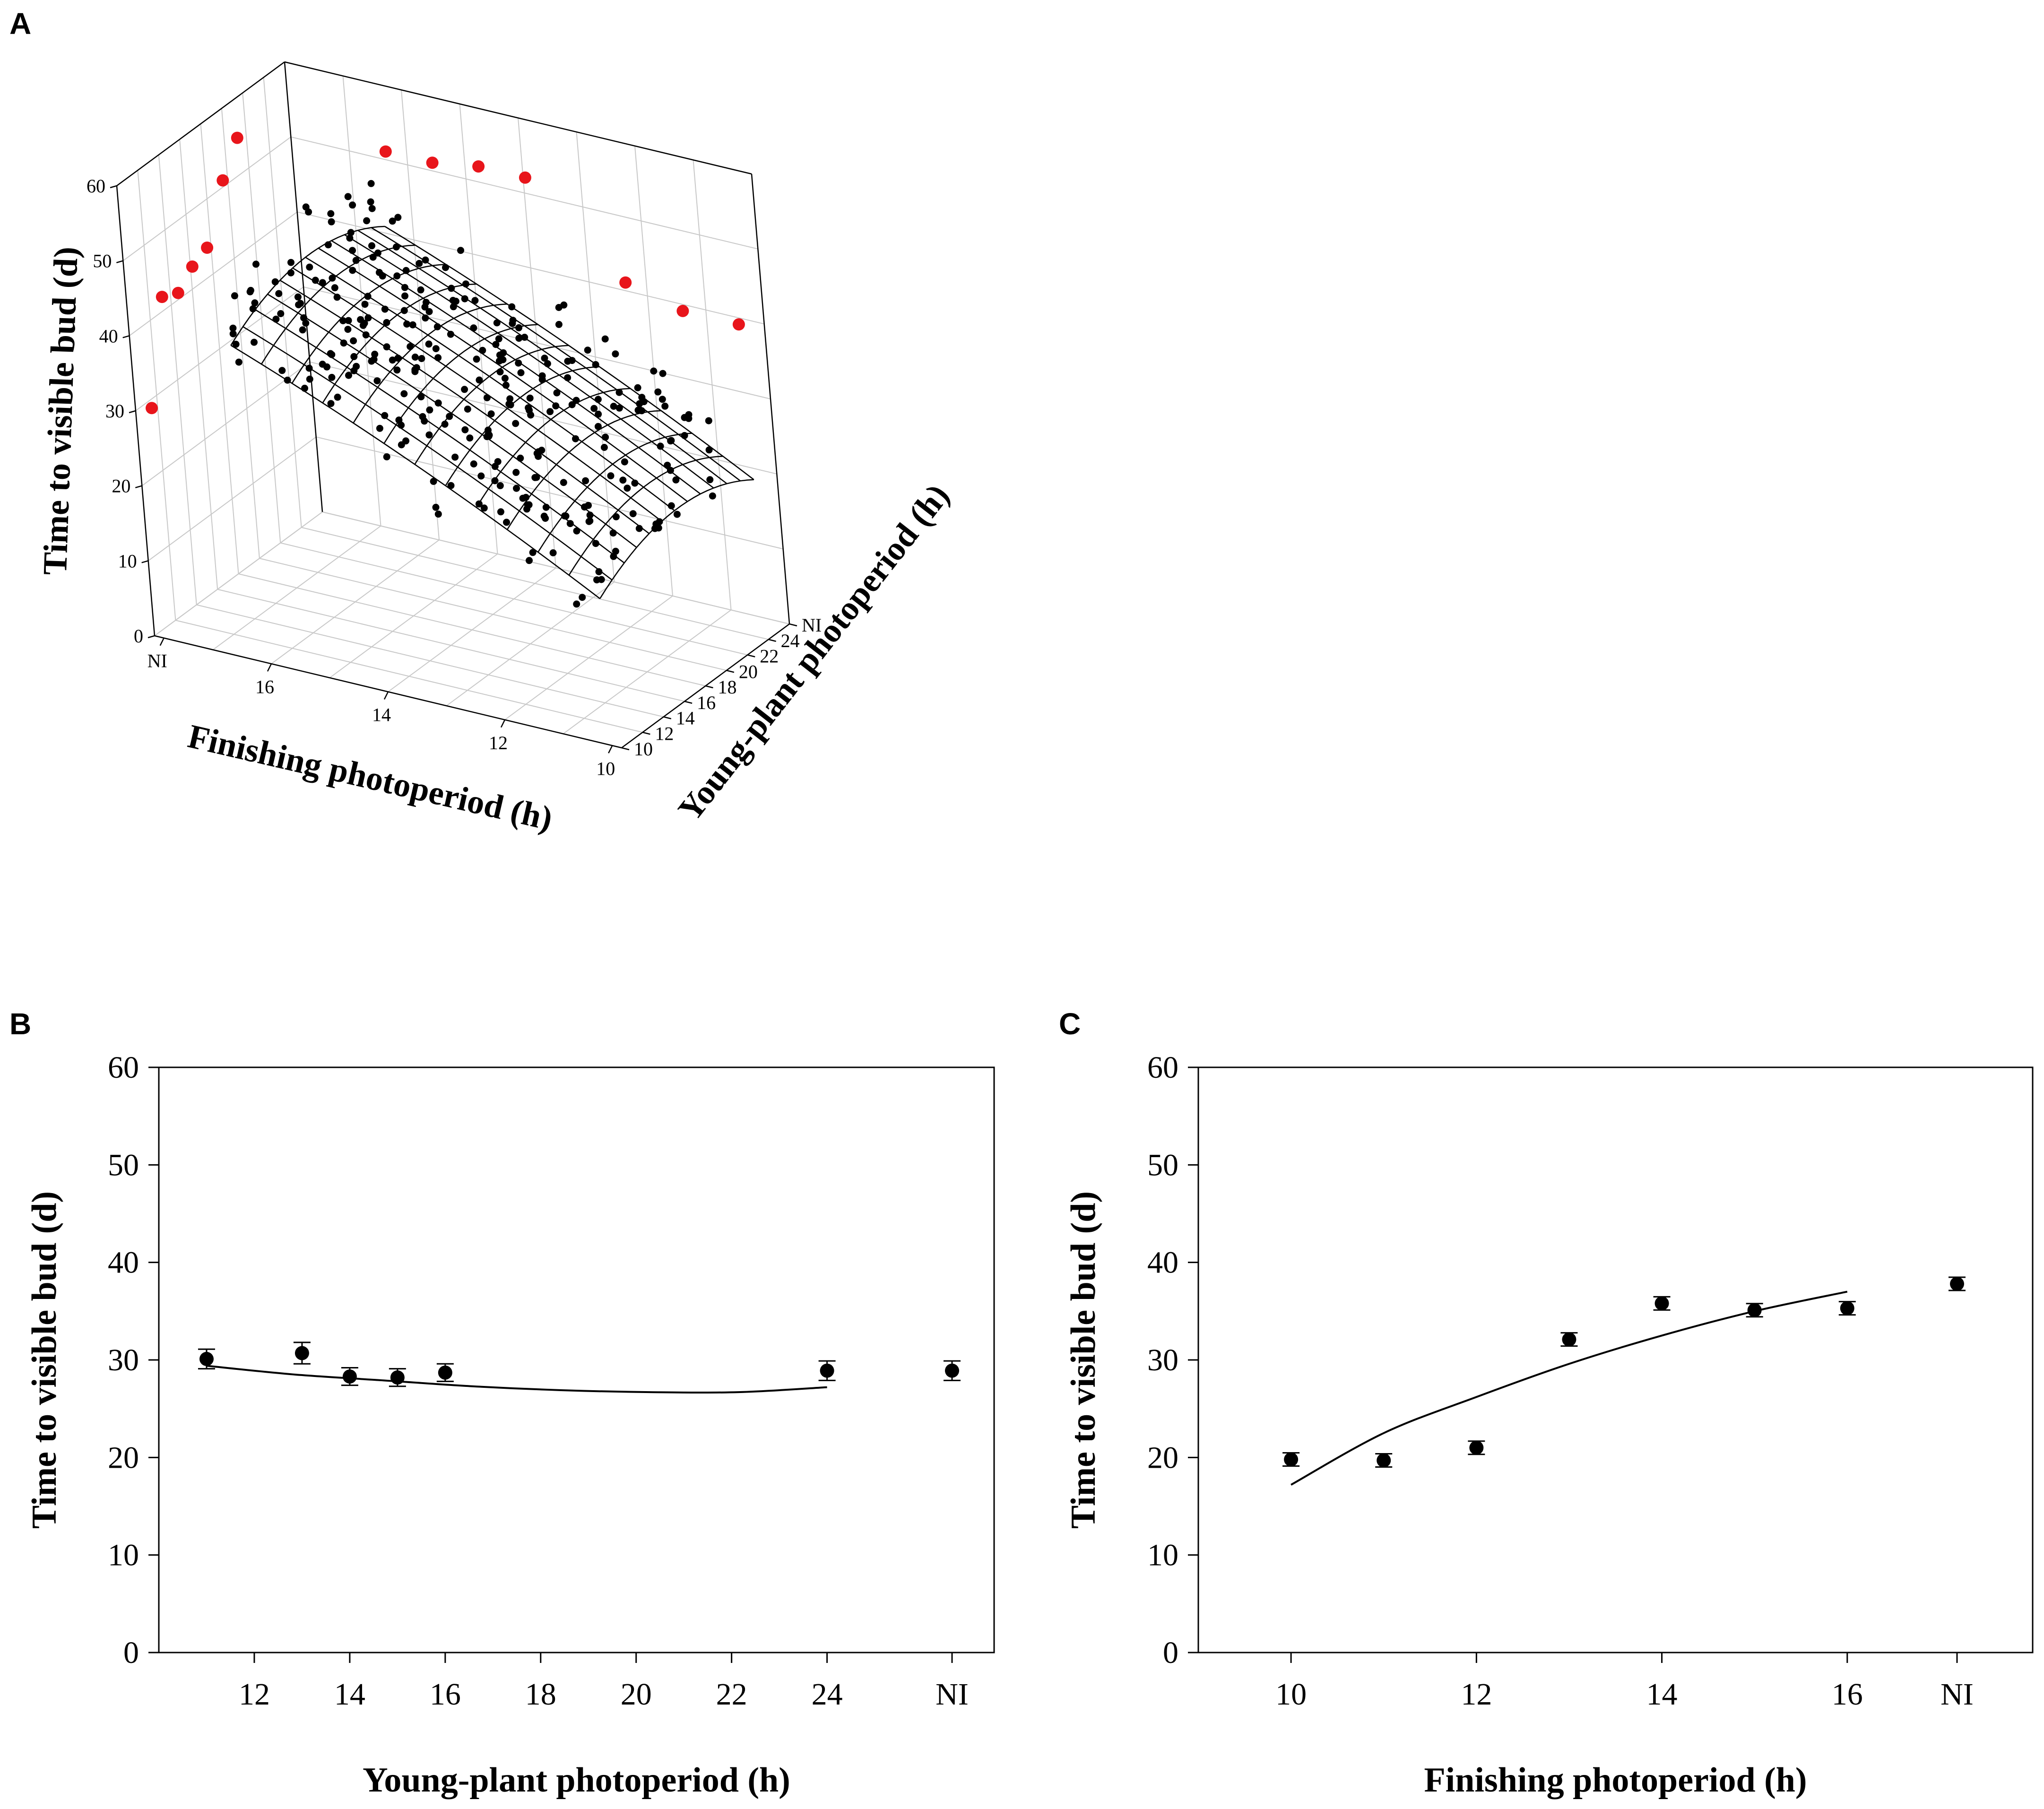  Describe the element at coordinates (349, 1694) in the screenshot. I see `x-tick-label: 14` at that location.